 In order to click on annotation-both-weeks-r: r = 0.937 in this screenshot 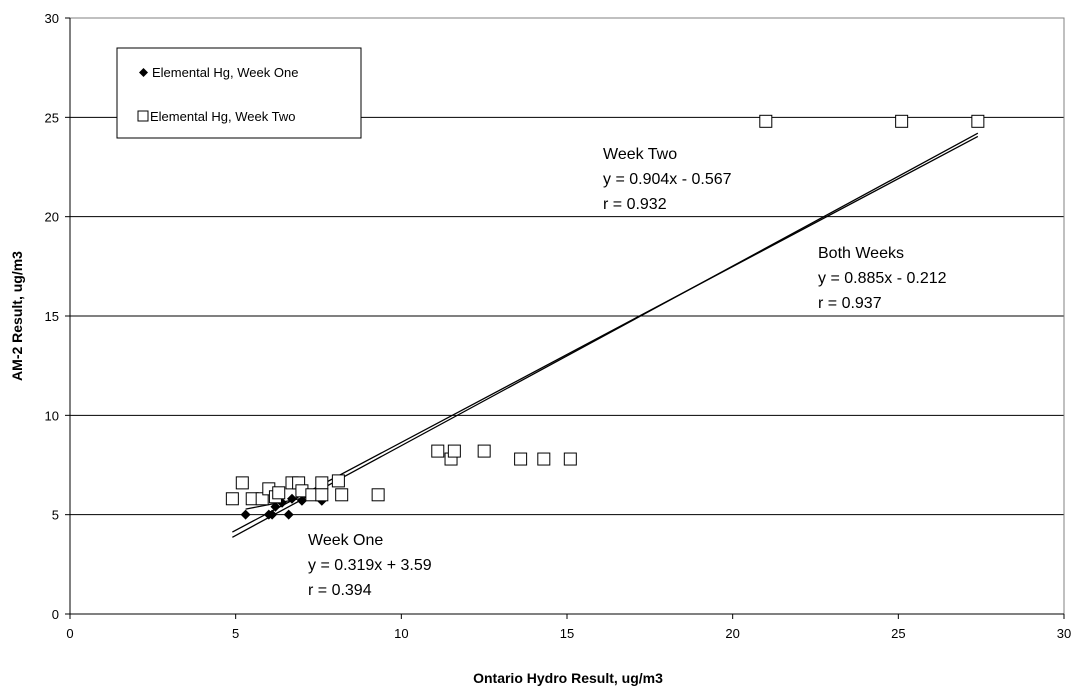, I will do `click(850, 303)`.